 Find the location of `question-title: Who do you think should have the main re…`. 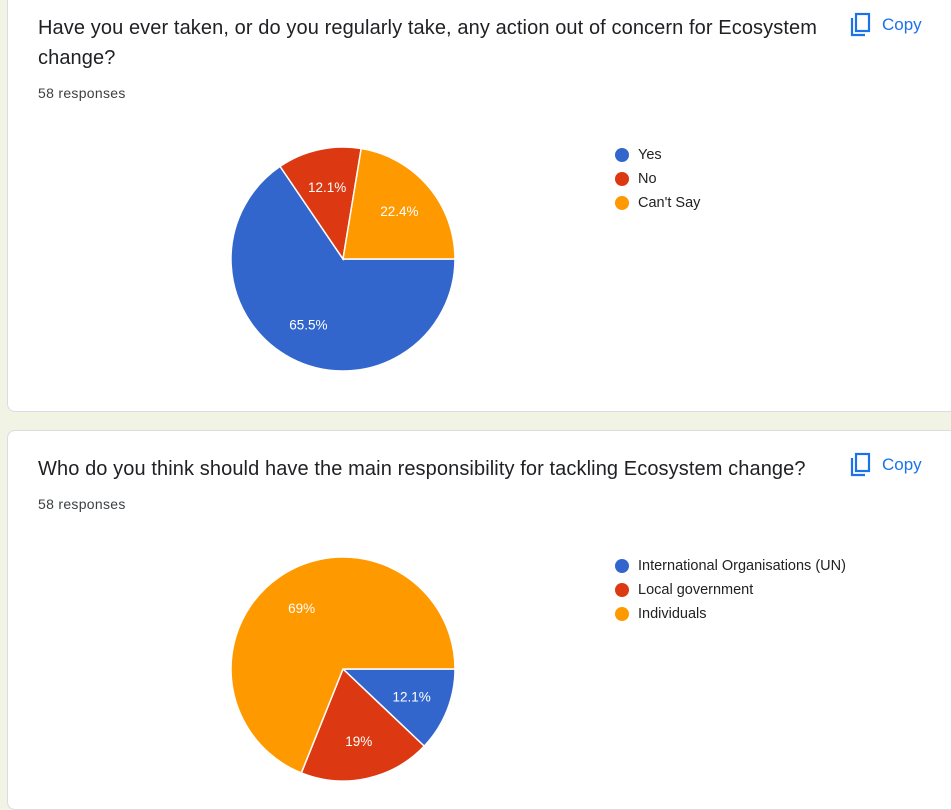

question-title: Who do you think should have the main re… is located at coordinates (422, 469).